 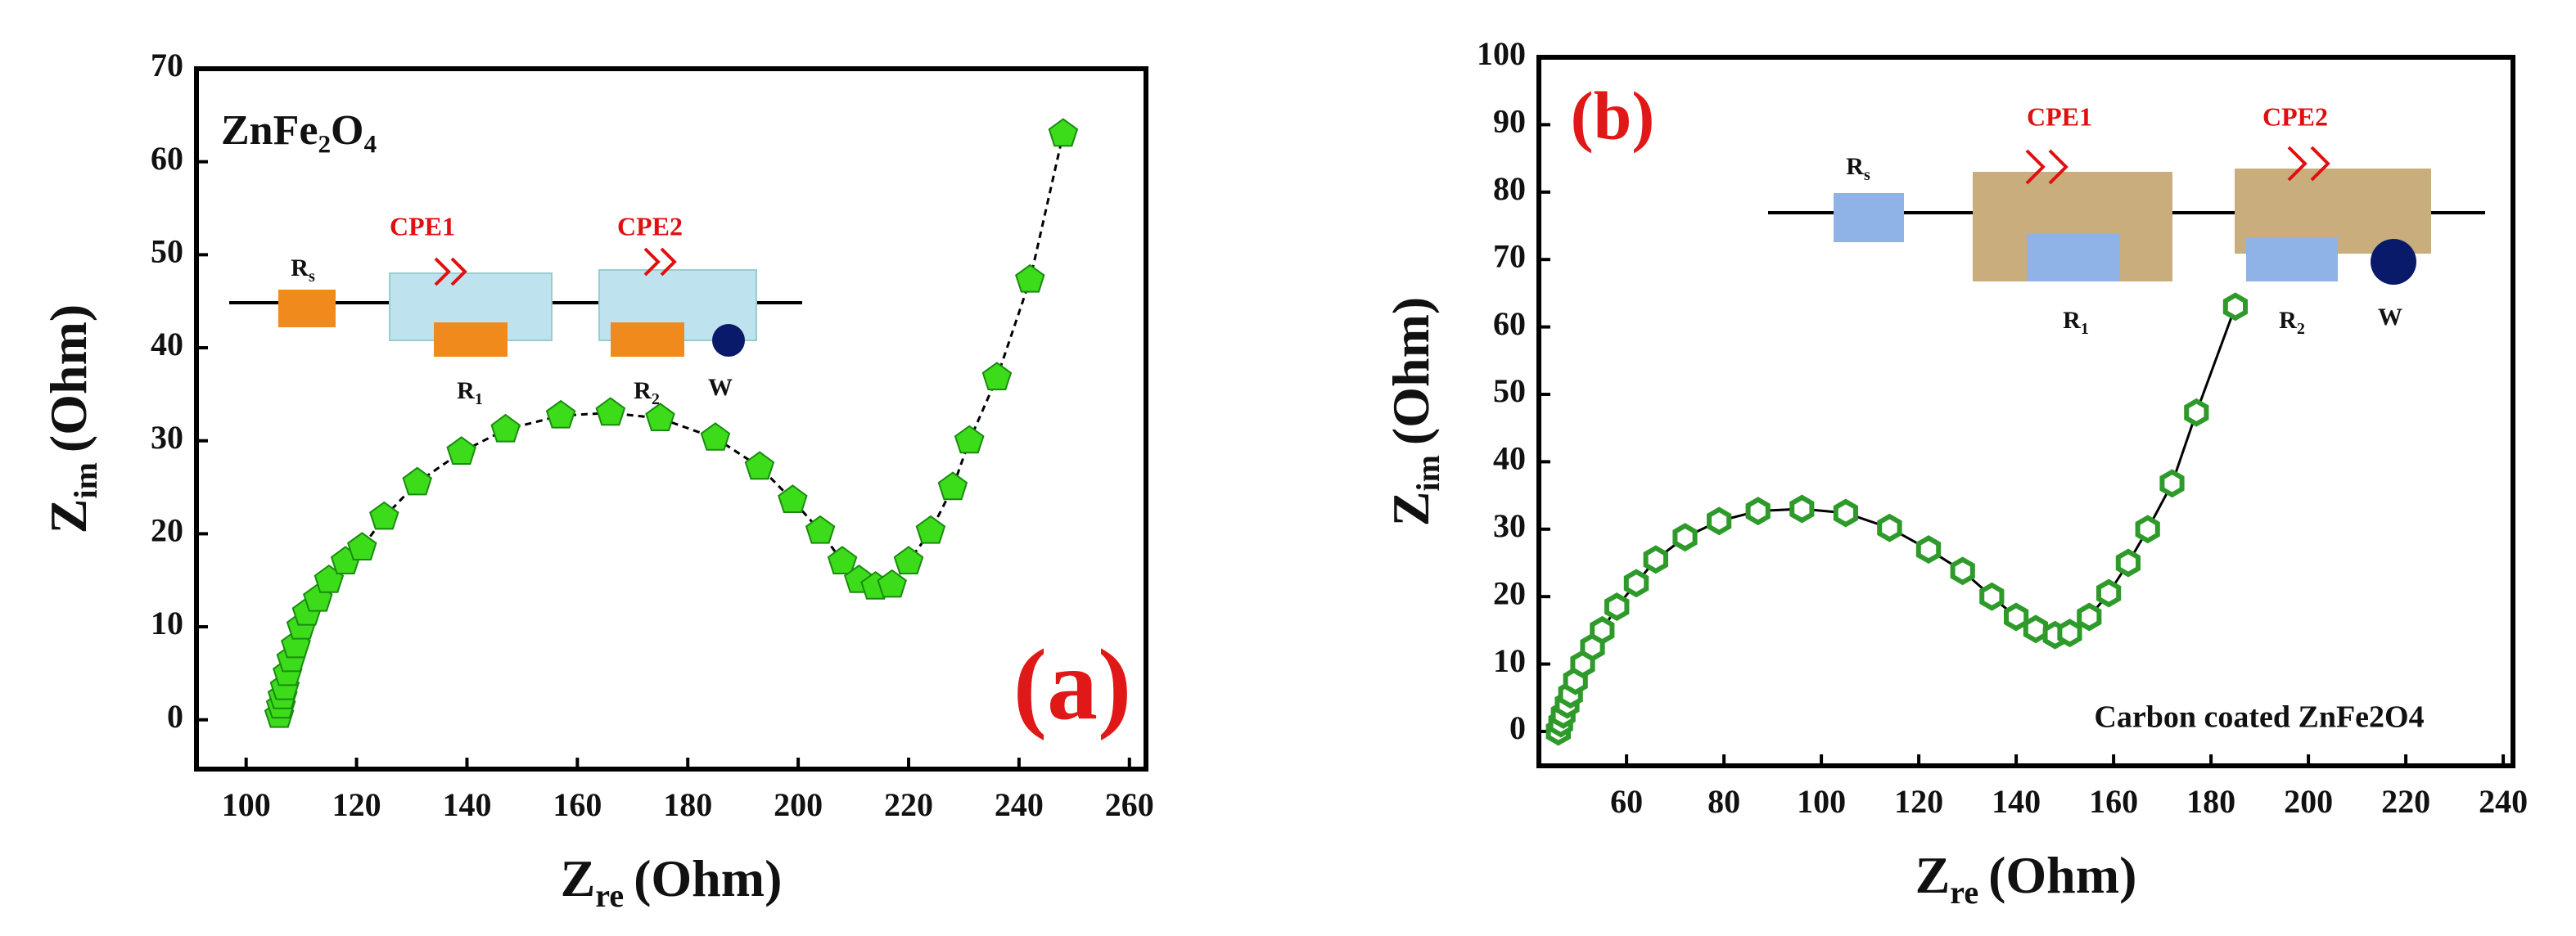 What do you see at coordinates (2295, 116) in the screenshot?
I see `cpe2-label: CPE2` at bounding box center [2295, 116].